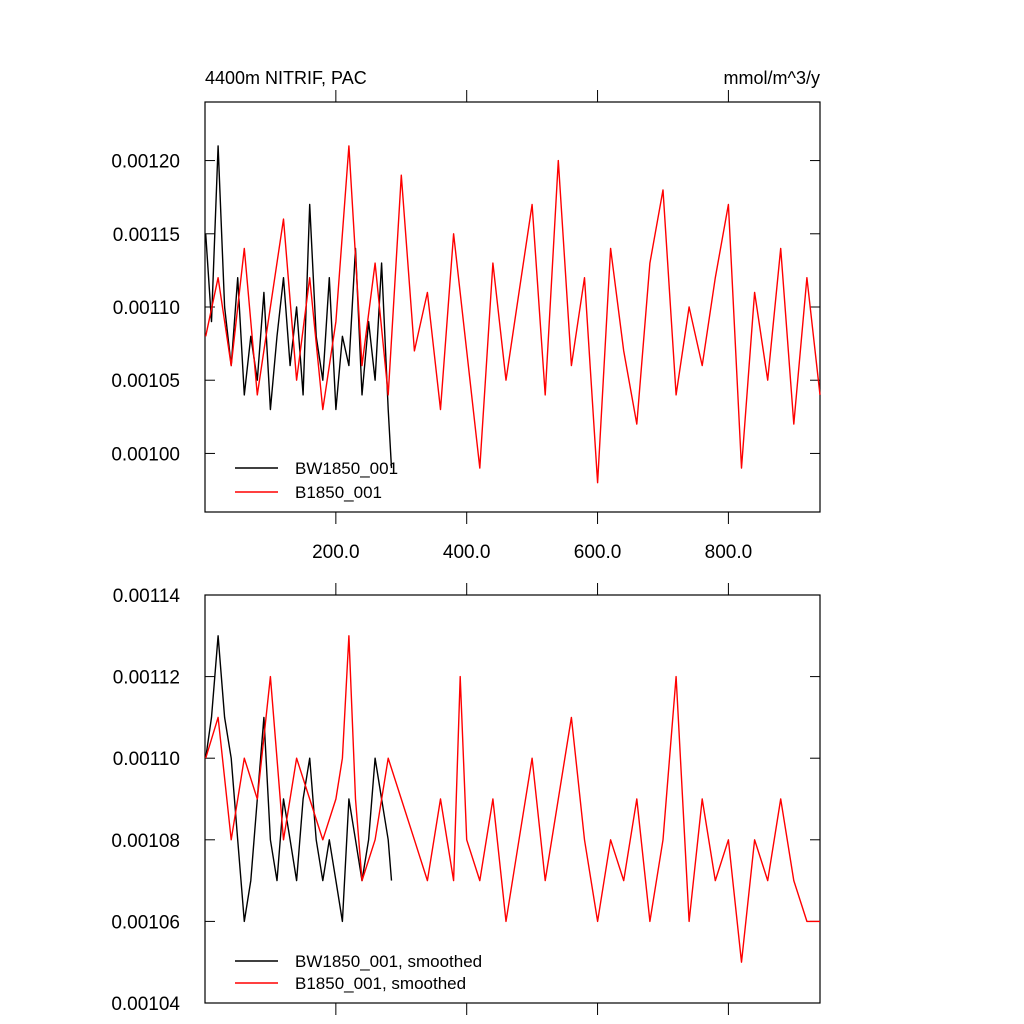 Image resolution: width=1024 pixels, height=1024 pixels. What do you see at coordinates (336, 552) in the screenshot?
I see `top-x-tick-label: 200.0` at bounding box center [336, 552].